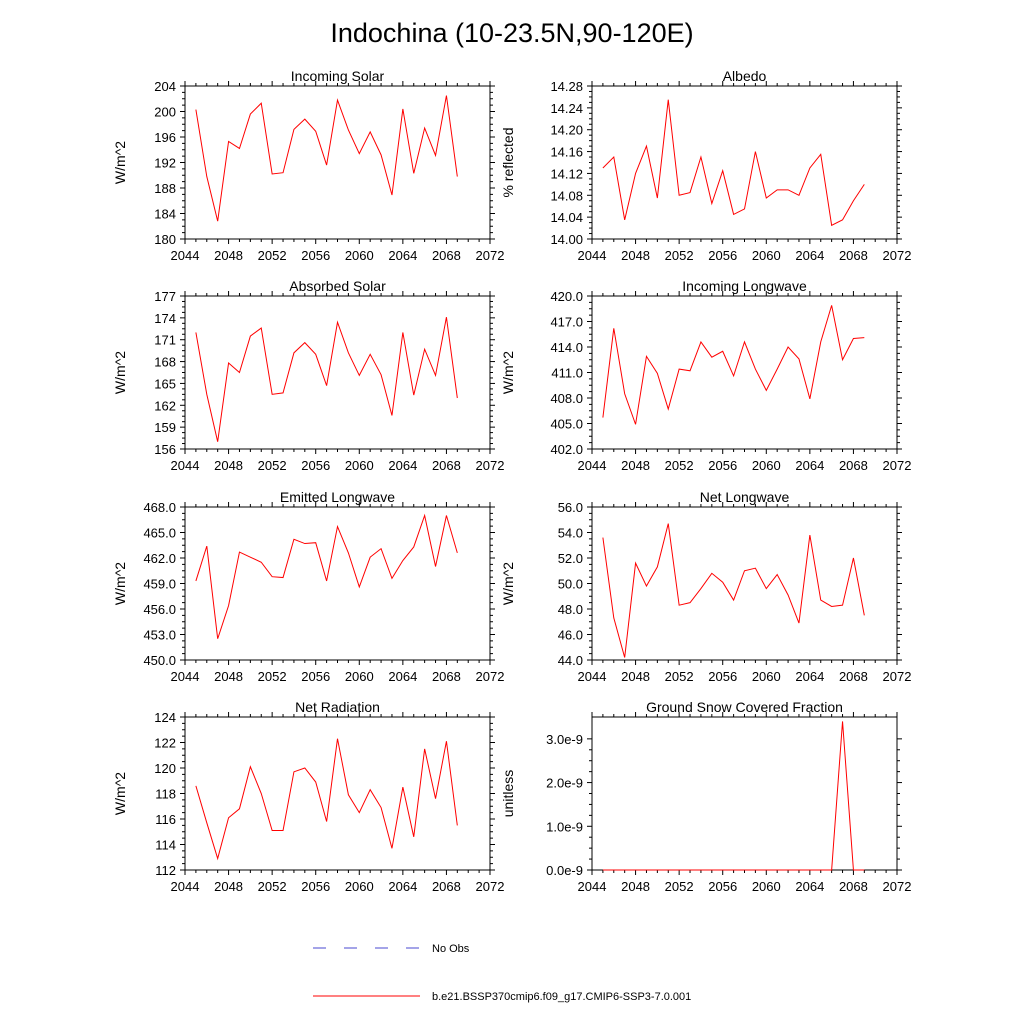 The width and height of the screenshot is (1024, 1024). Describe the element at coordinates (567, 373) in the screenshot. I see `y-tick-label: 411.0` at that location.